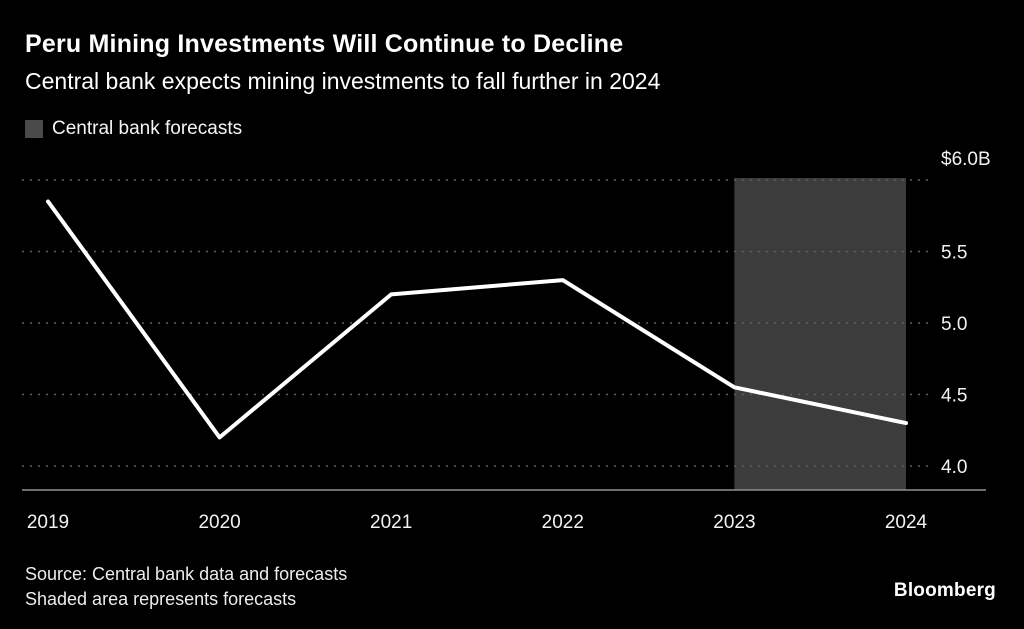 The width and height of the screenshot is (1024, 629). What do you see at coordinates (966, 159) in the screenshot?
I see `y-tick-label: $6.0B` at bounding box center [966, 159].